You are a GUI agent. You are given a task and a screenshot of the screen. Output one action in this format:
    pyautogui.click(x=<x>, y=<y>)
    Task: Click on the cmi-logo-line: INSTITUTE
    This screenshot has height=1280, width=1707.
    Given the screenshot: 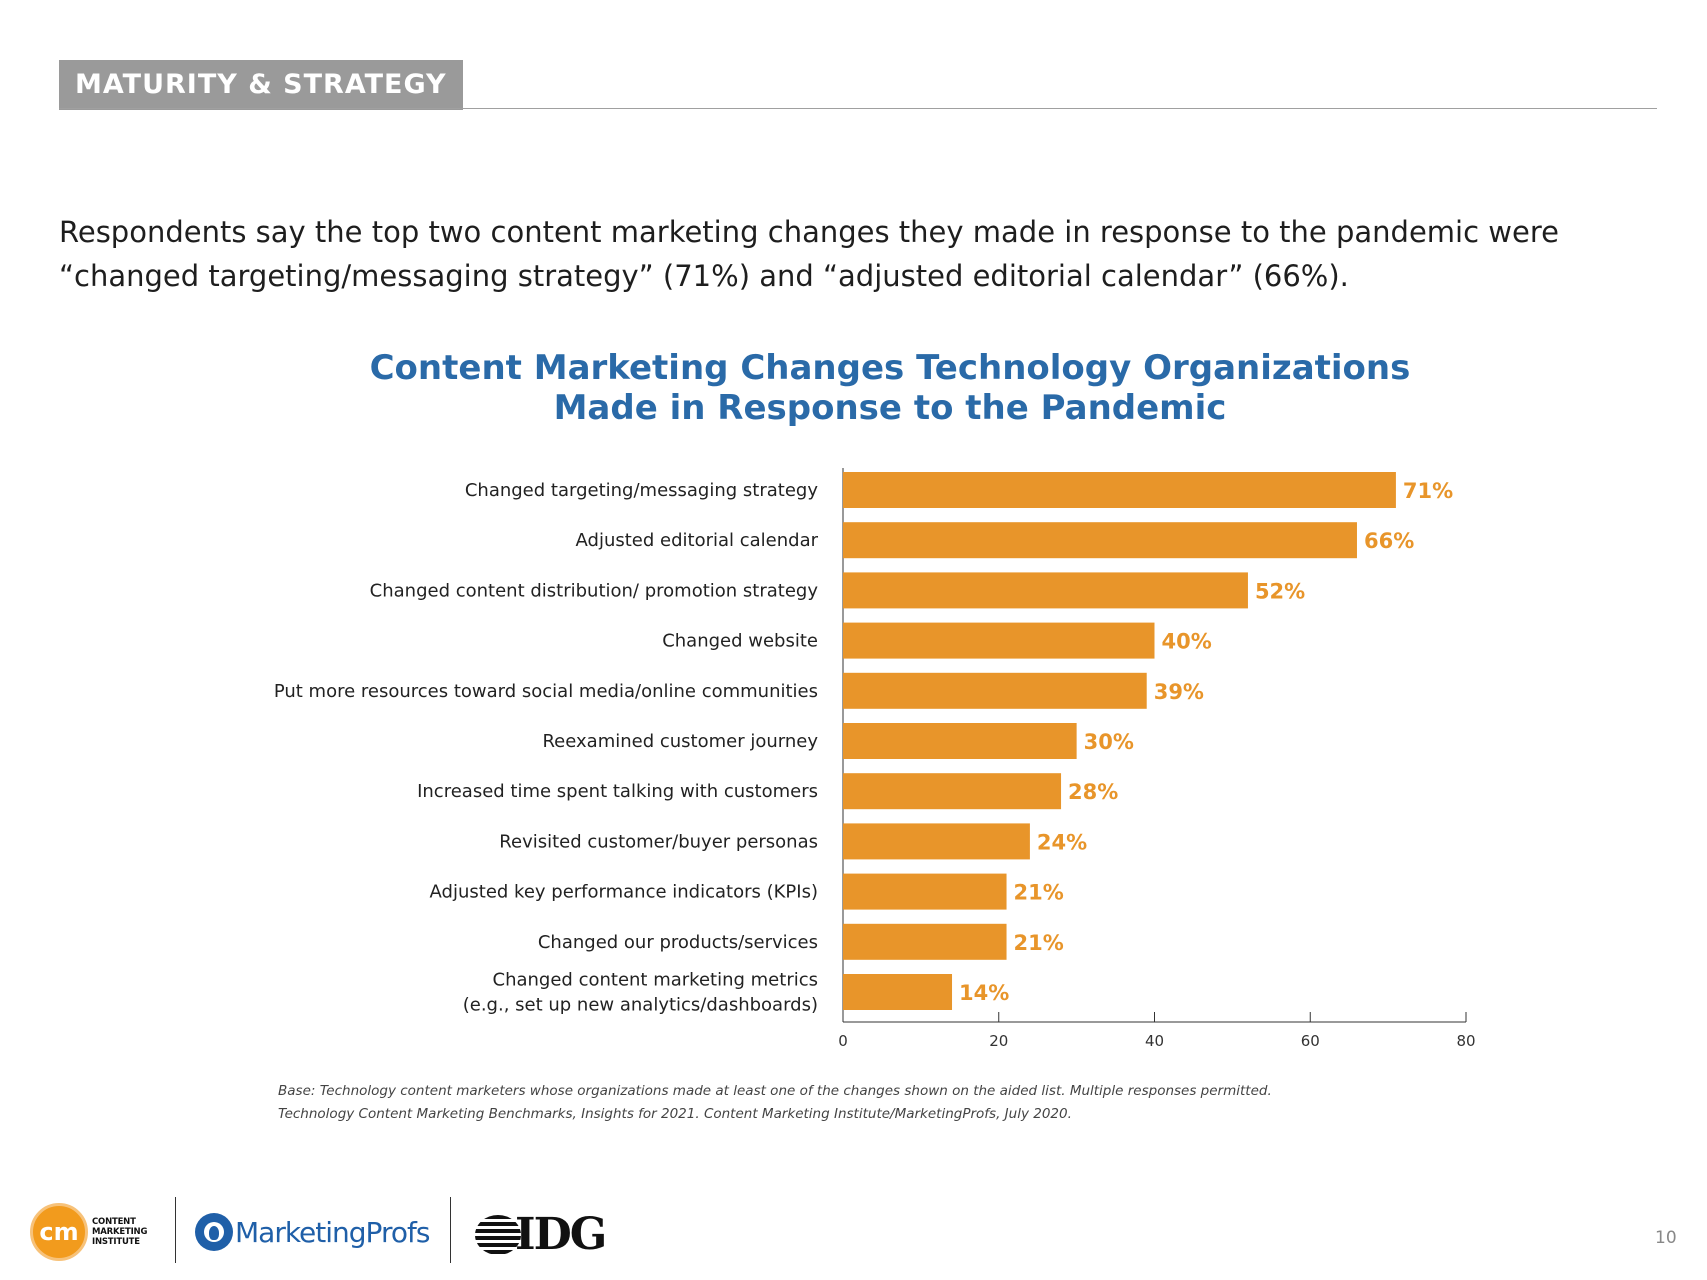 What is the action you would take?
    pyautogui.click(x=116, y=1242)
    